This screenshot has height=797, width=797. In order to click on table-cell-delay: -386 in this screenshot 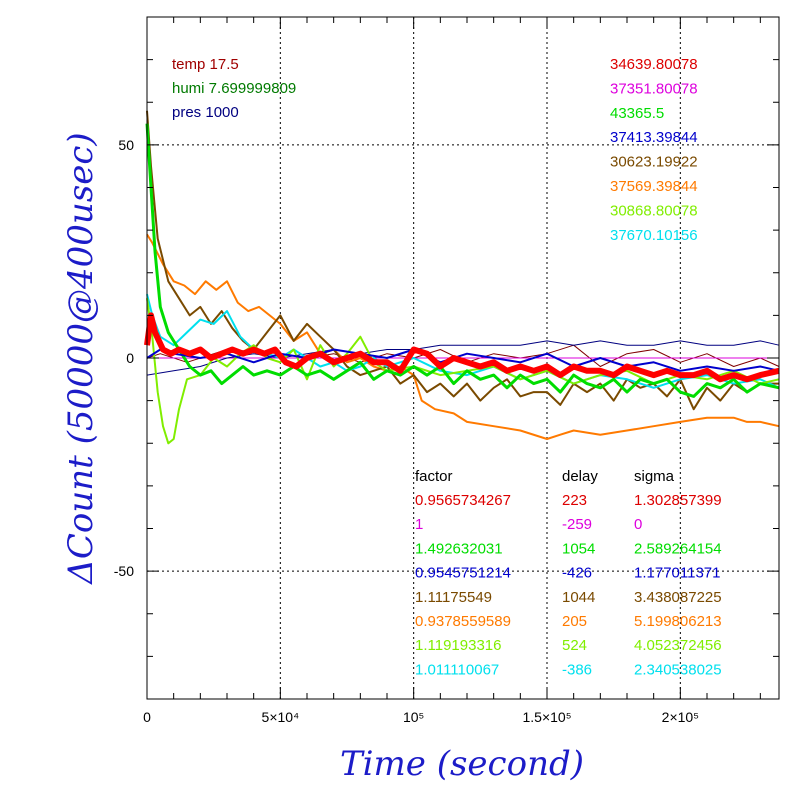, I will do `click(577, 669)`.